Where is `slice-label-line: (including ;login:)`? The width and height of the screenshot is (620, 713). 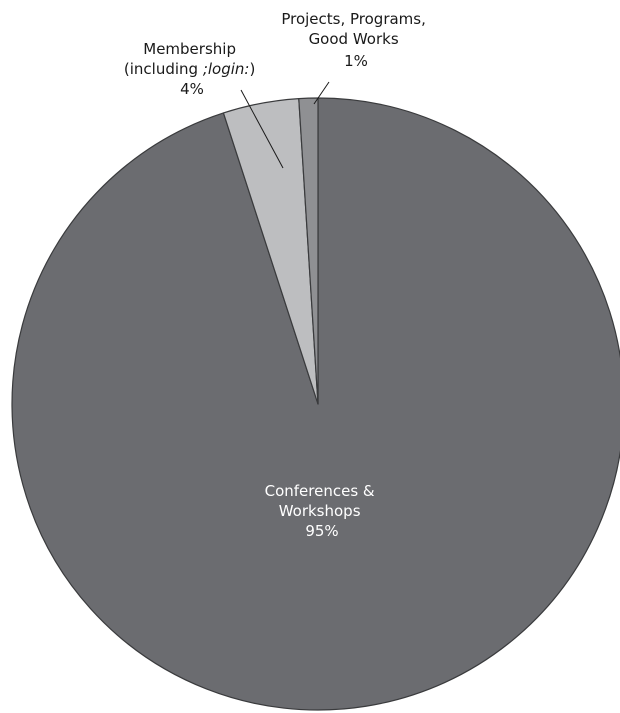 slice-label-line: (including ;login:) is located at coordinates (189, 69).